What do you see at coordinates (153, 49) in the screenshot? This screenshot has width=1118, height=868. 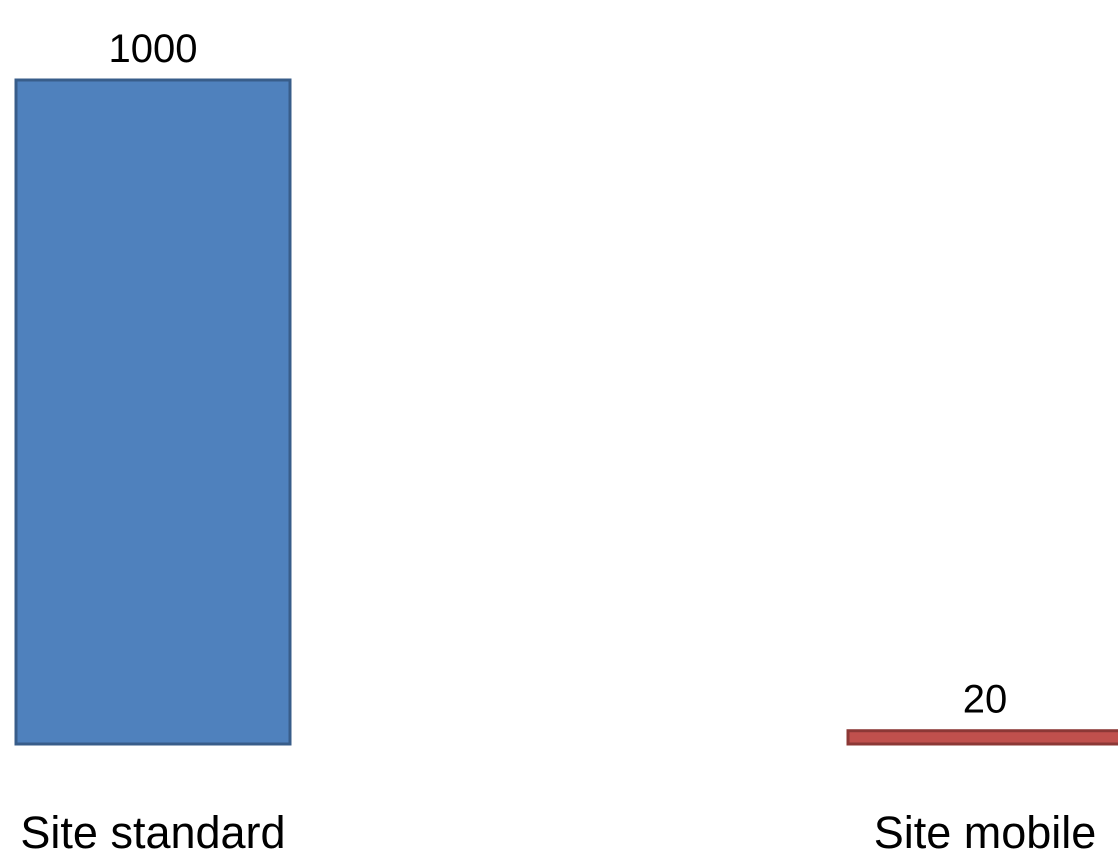 I see `data-label-site-standard: 1000` at bounding box center [153, 49].